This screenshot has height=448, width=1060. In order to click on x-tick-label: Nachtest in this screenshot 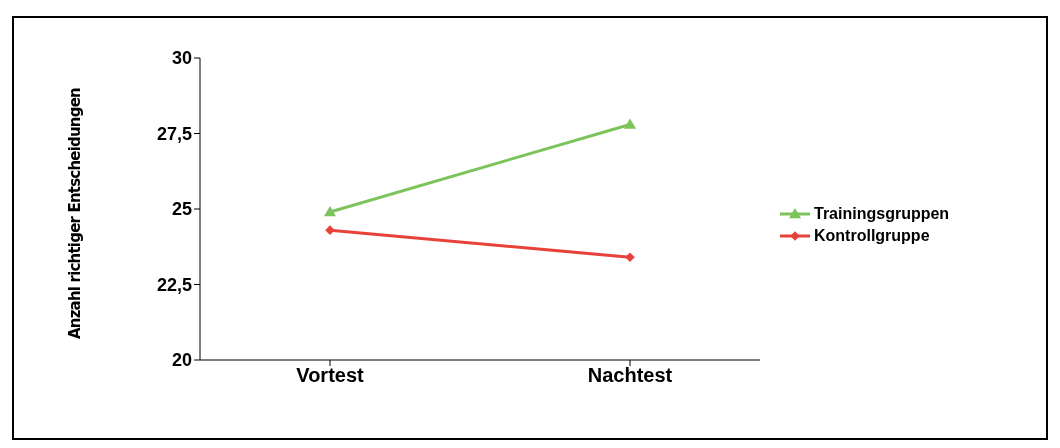, I will do `click(630, 375)`.